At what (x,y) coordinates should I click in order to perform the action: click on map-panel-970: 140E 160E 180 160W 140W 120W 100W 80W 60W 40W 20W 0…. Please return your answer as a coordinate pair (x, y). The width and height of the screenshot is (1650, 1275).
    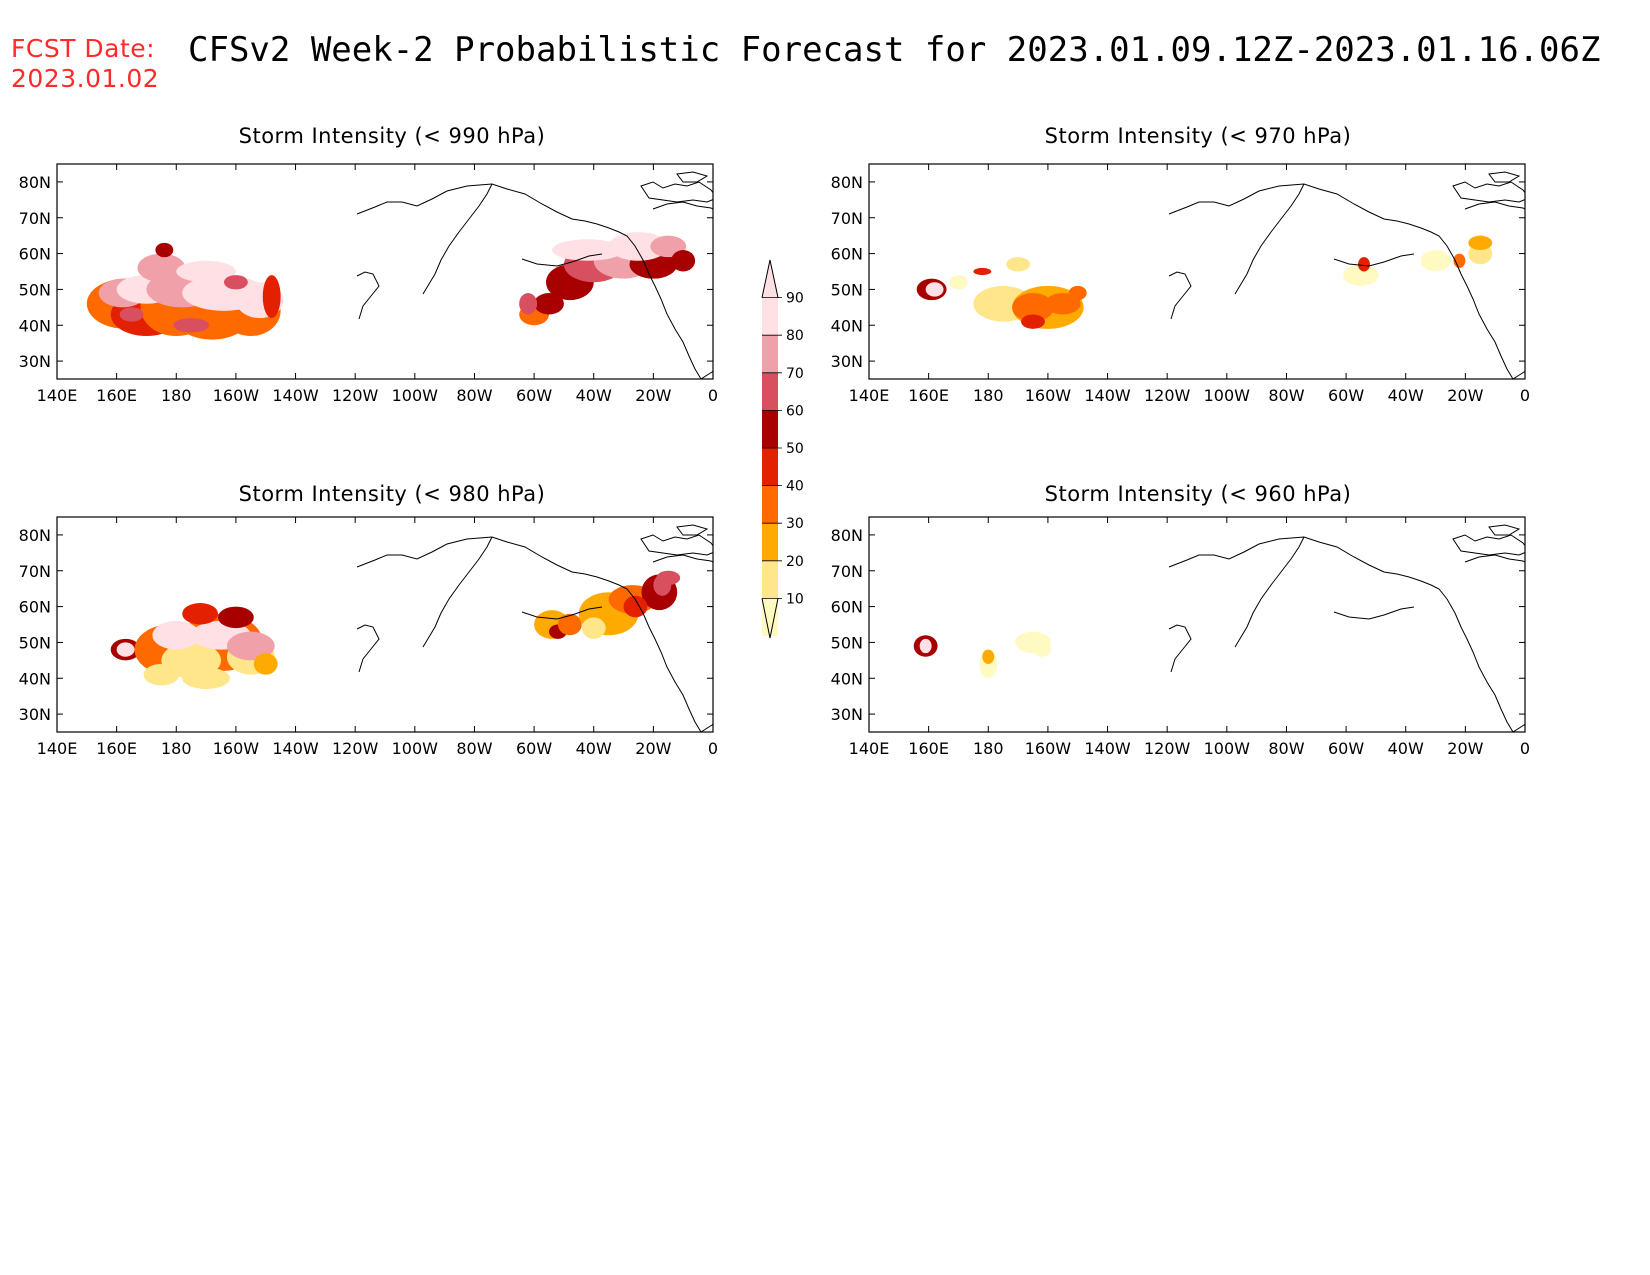
    Looking at the image, I should click on (1180, 284).